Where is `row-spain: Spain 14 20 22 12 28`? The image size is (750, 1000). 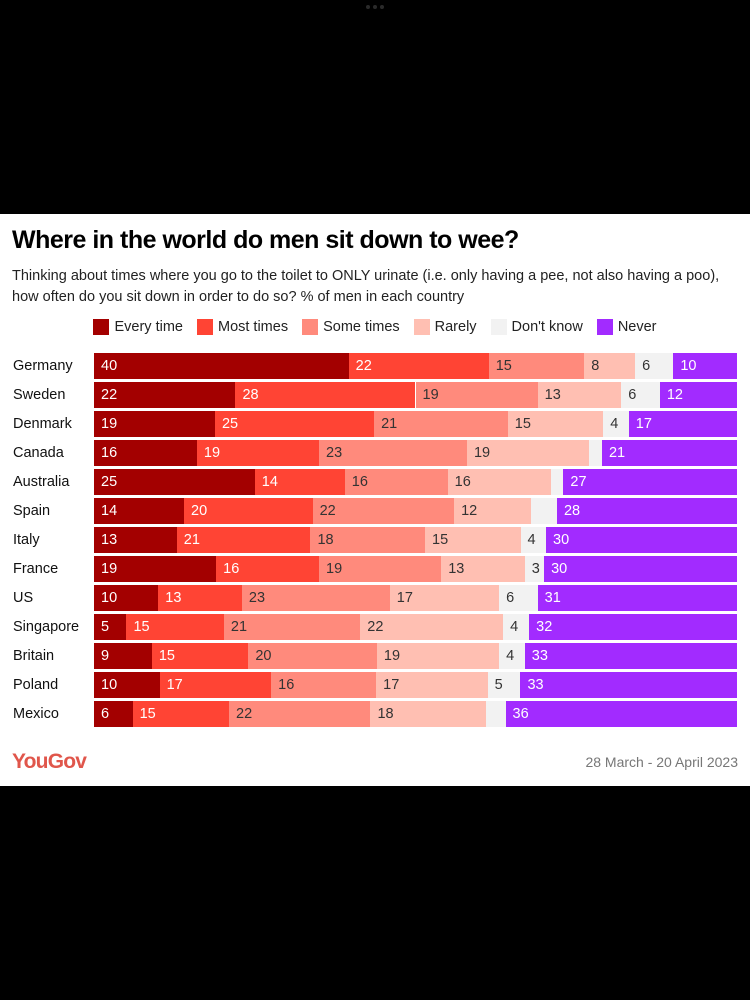 row-spain: Spain 14 20 22 12 28 is located at coordinates (375, 511).